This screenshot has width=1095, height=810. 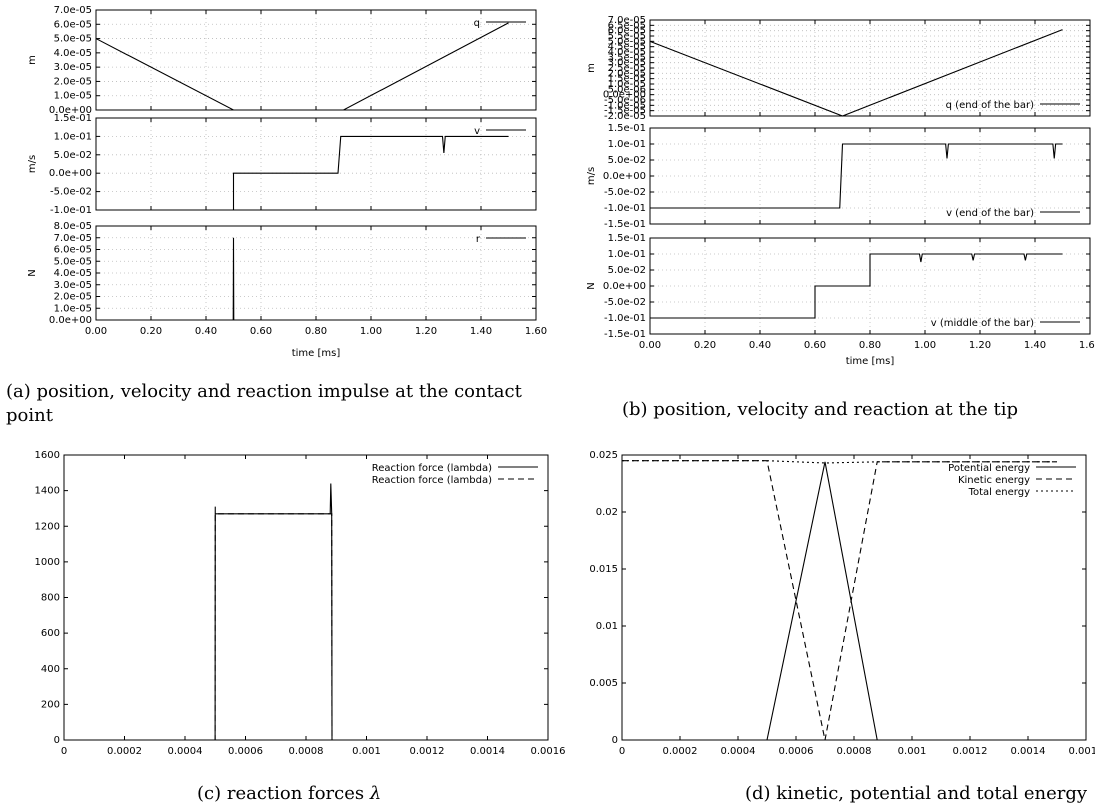 I want to click on p8-xtick-label: 0.0008, so click(x=854, y=751).